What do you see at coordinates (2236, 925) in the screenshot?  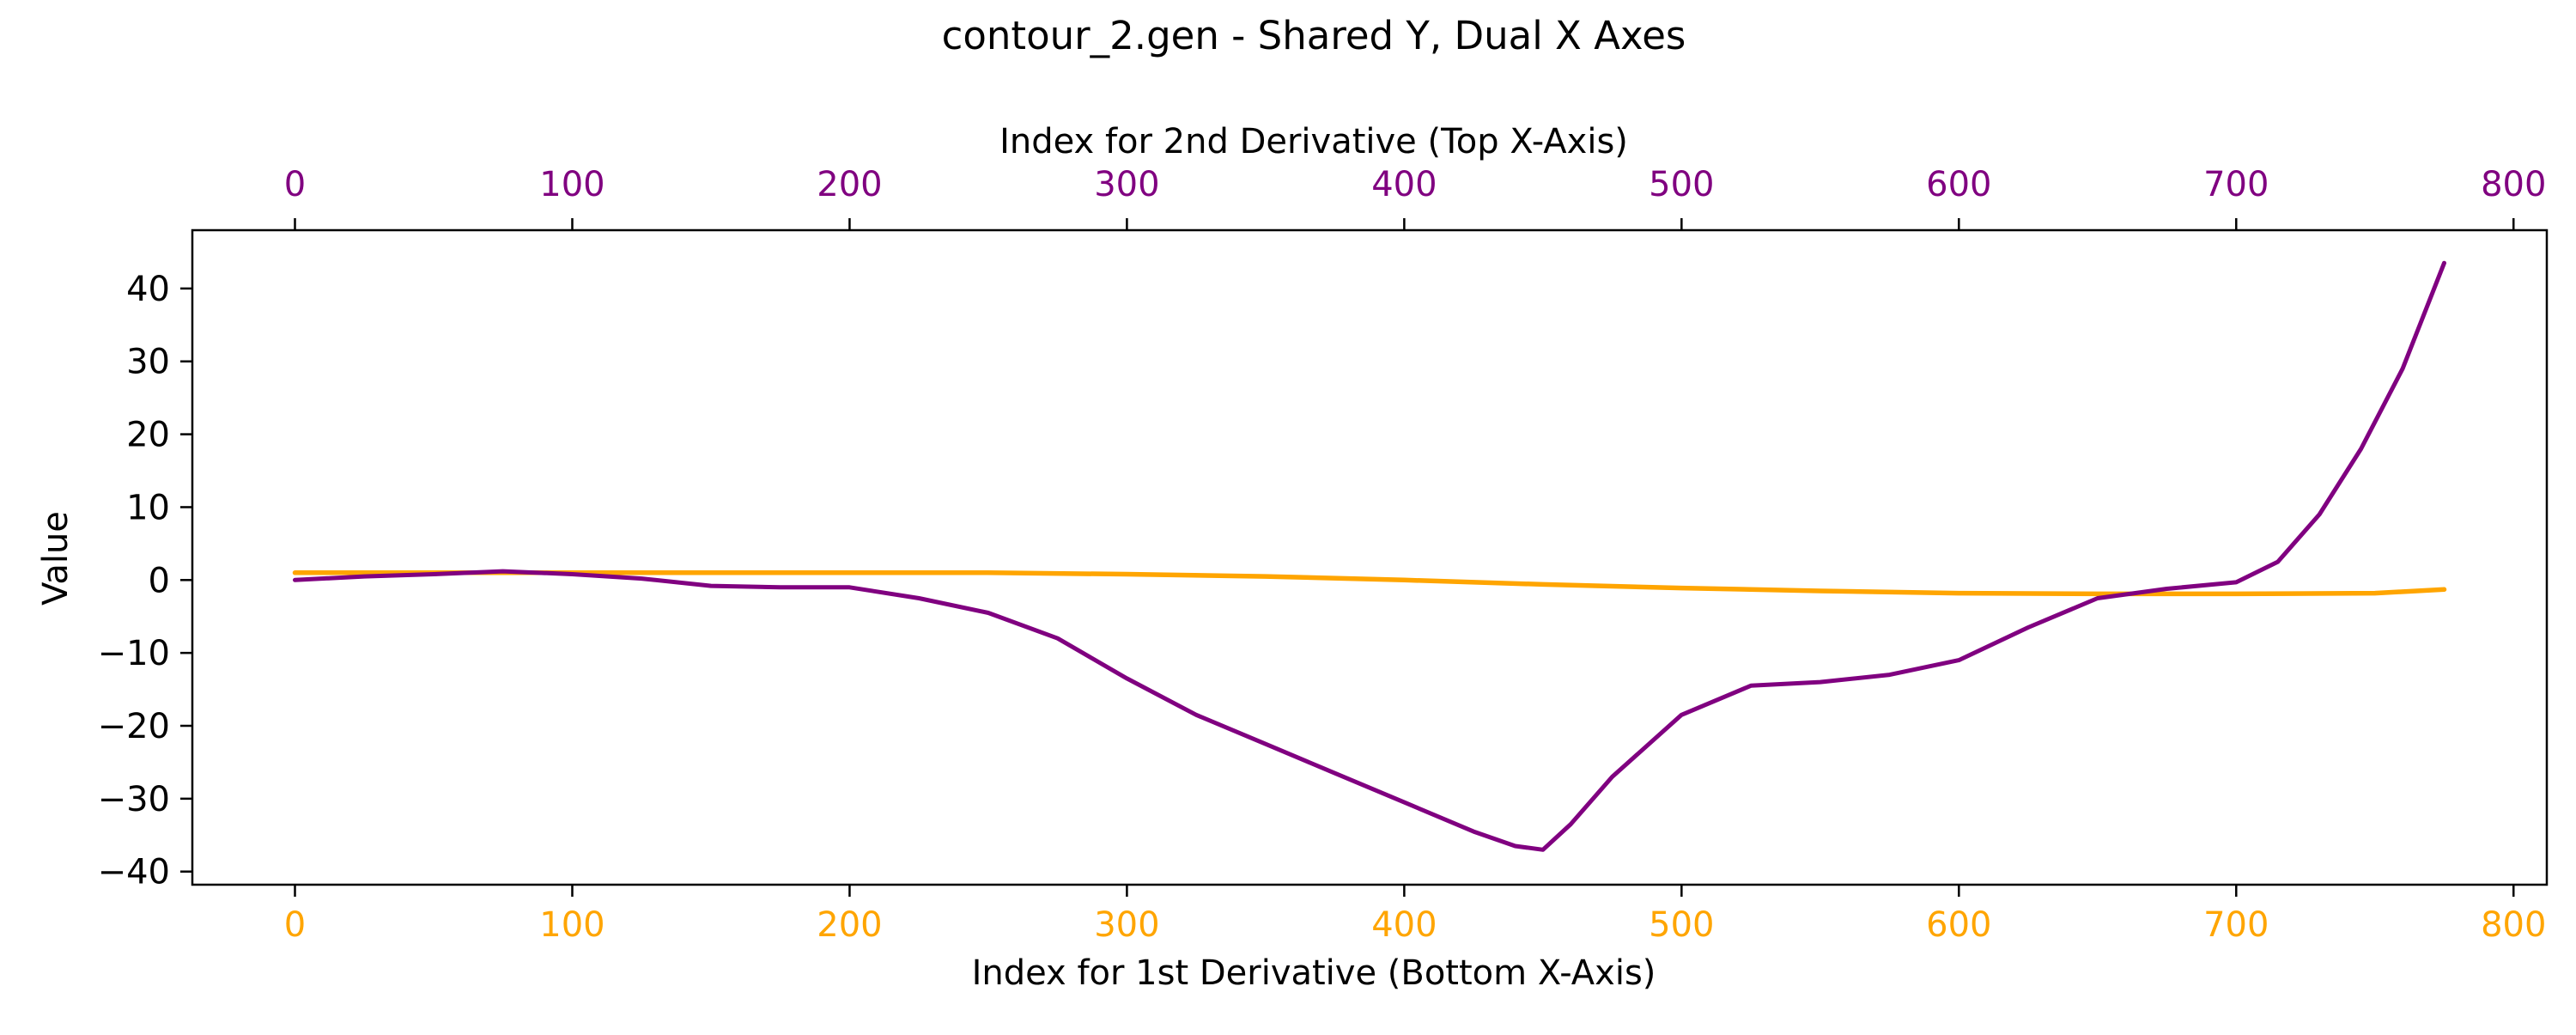 I see `bottom-x-tick-label: 700` at bounding box center [2236, 925].